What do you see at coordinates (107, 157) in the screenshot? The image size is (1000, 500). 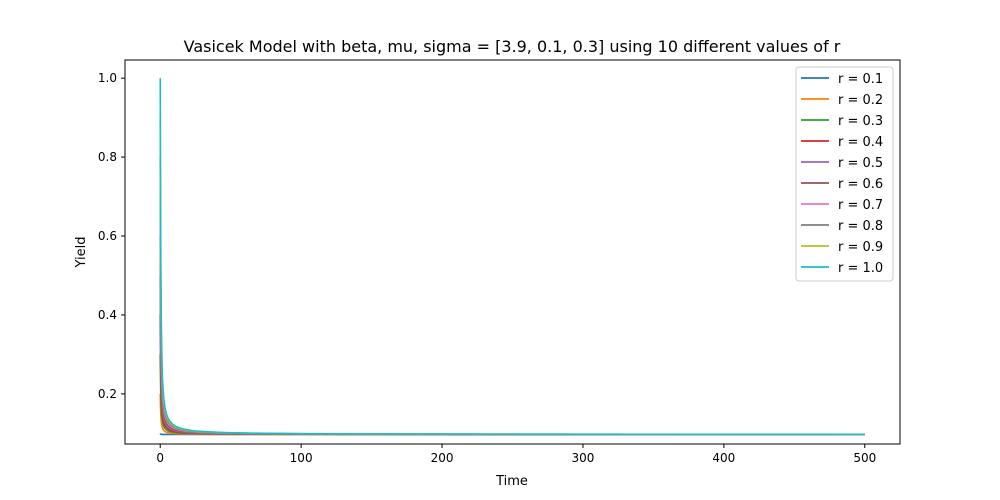 I see `y-tick-label: 0.8` at bounding box center [107, 157].